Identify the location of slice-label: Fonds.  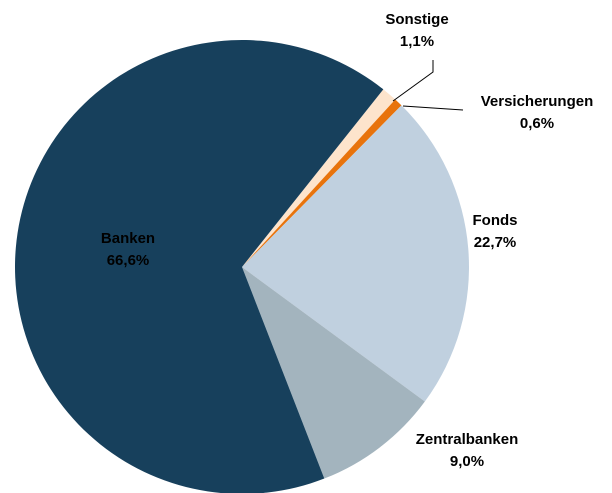
(495, 220).